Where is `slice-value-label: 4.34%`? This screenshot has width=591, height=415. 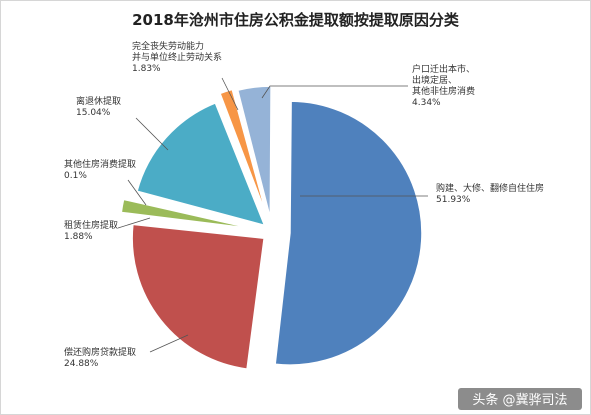
slice-value-label: 4.34% is located at coordinates (426, 103).